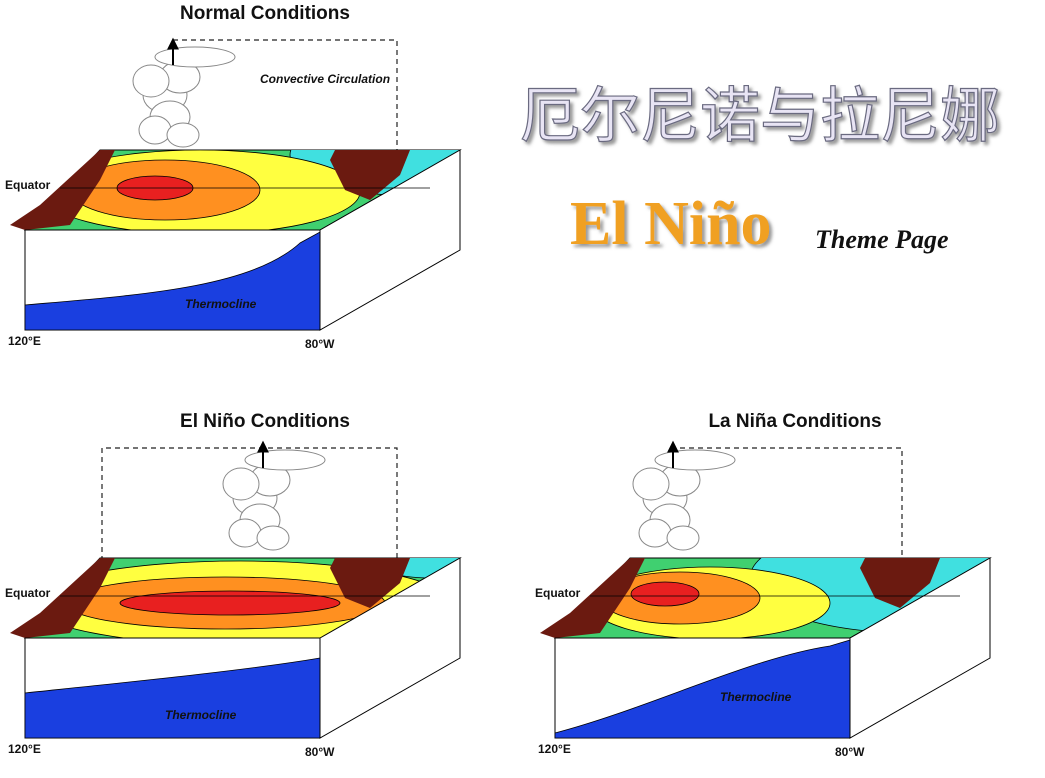 This screenshot has width=1045, height=778. I want to click on panel-title: La Niña Conditions, so click(794, 421).